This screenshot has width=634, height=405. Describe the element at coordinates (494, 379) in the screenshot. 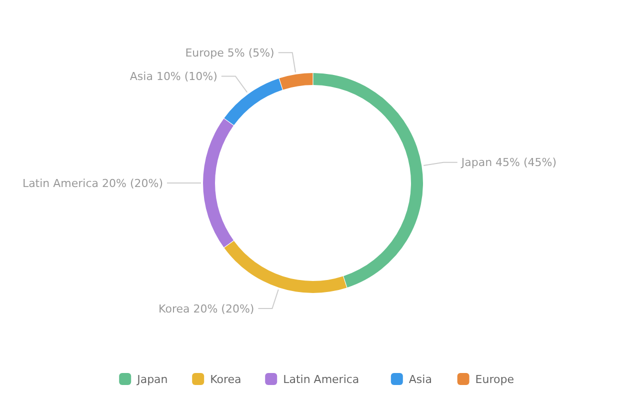

I see `legend-label: Europe` at that location.